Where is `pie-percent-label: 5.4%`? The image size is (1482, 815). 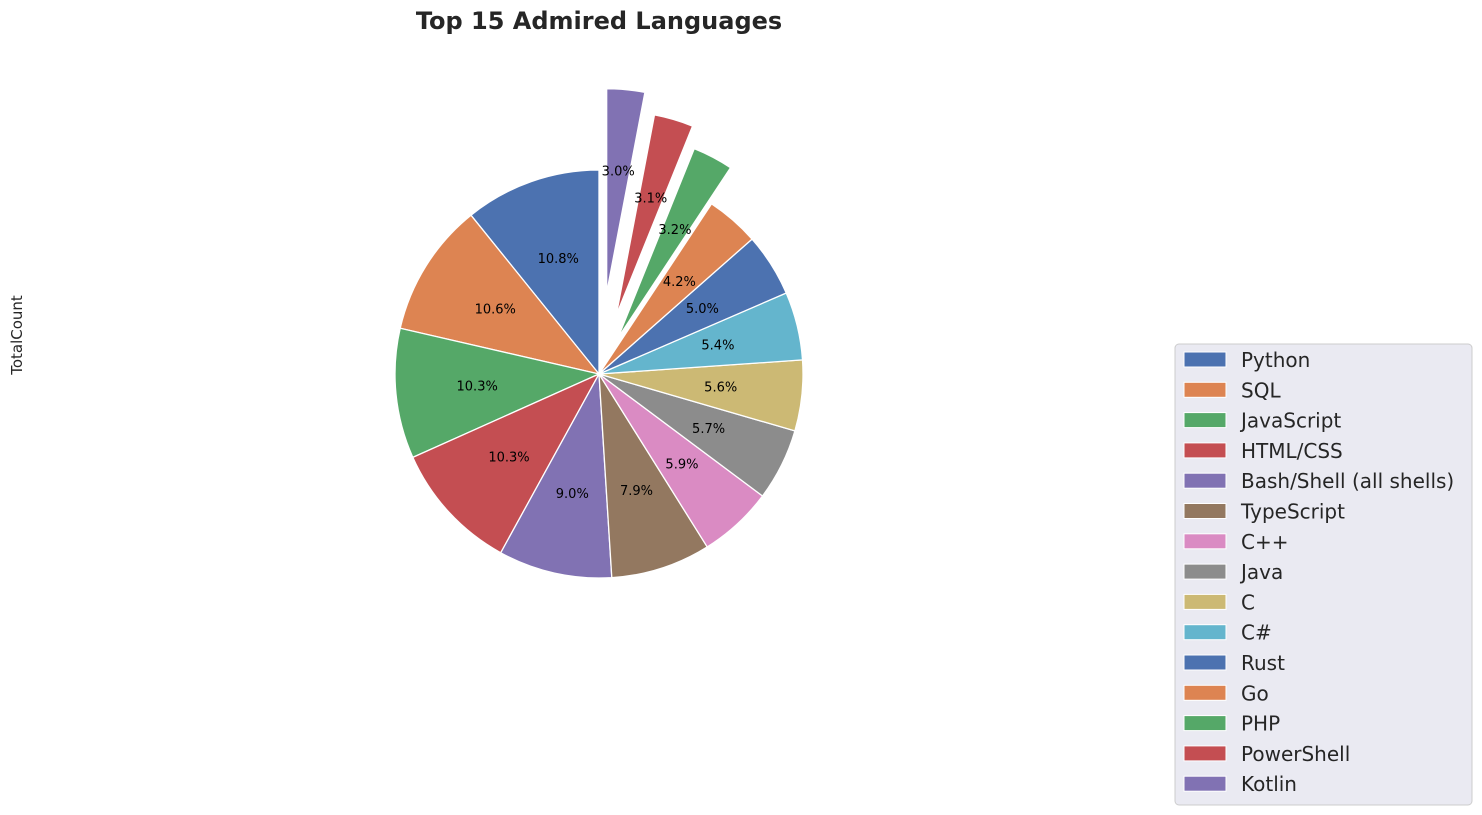
pie-percent-label: 5.4% is located at coordinates (717, 346).